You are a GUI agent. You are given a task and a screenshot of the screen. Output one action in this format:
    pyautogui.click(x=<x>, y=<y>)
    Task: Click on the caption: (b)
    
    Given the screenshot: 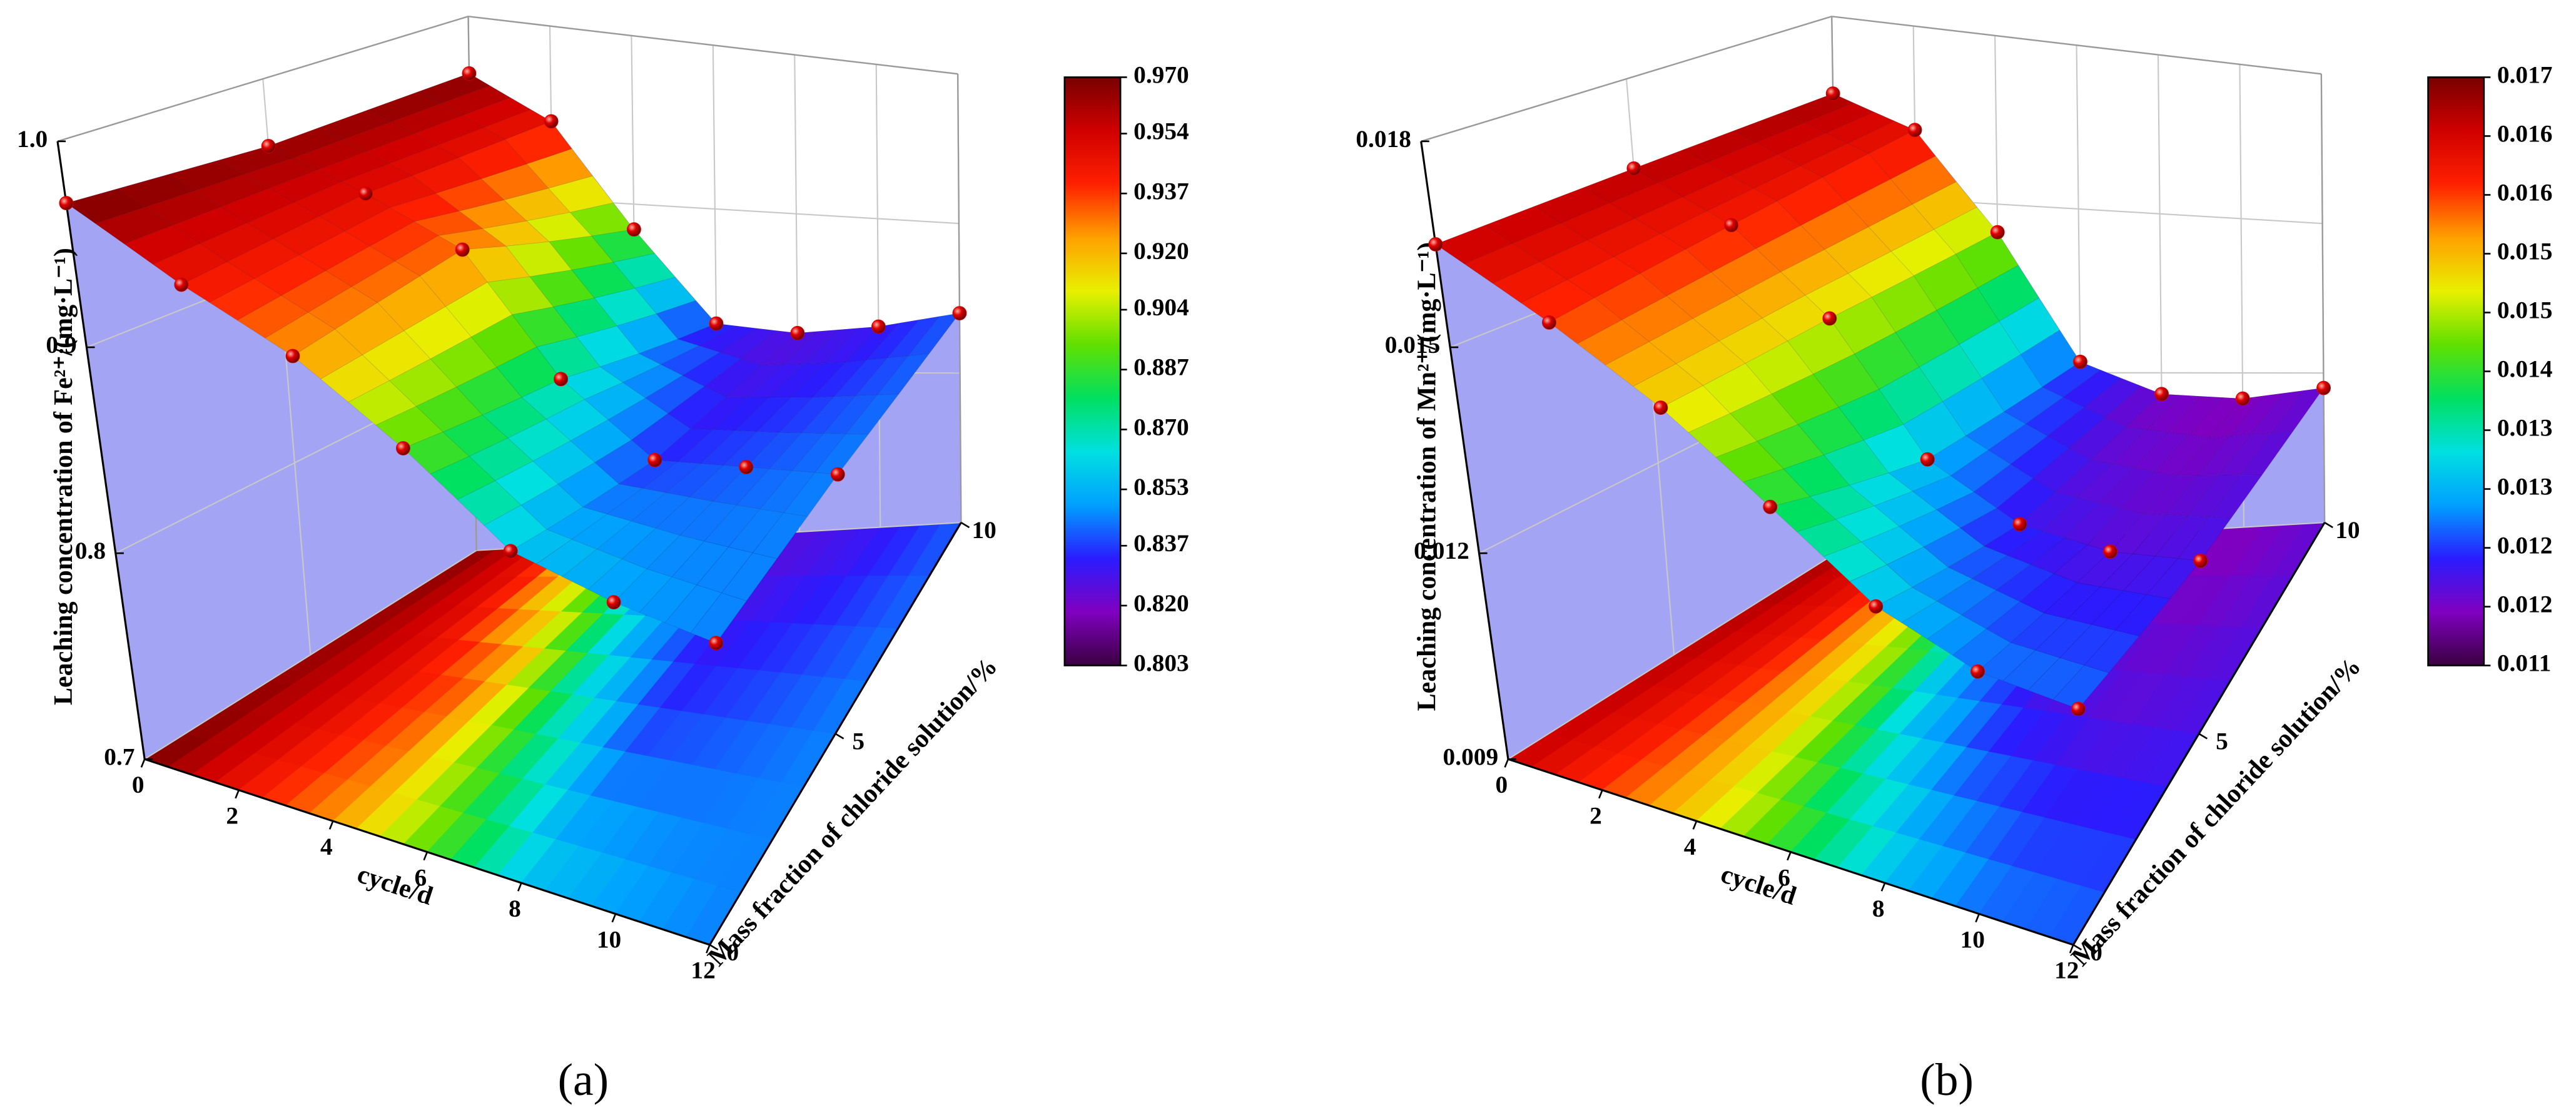 What is the action you would take?
    pyautogui.click(x=1947, y=1079)
    